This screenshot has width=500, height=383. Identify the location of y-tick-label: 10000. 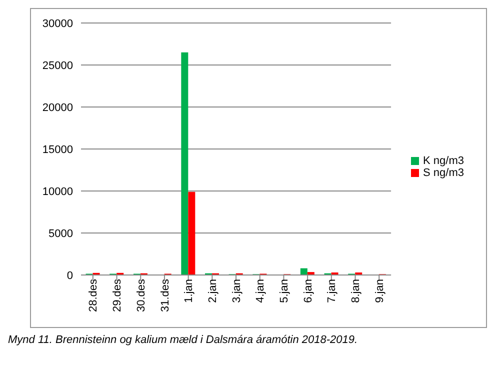
(57, 192).